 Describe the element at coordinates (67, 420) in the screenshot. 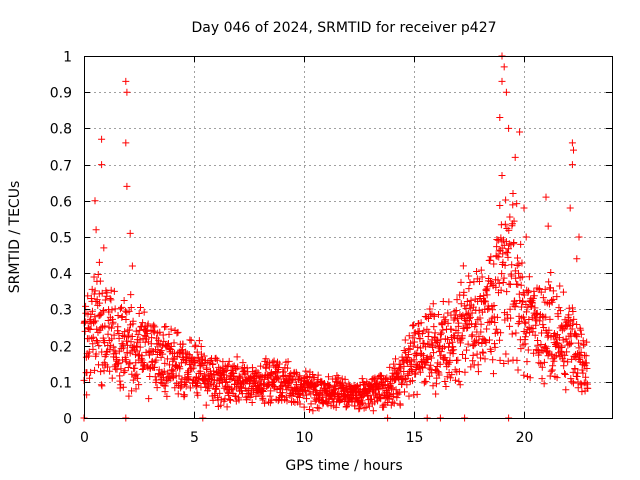

I see `y-tick-label: 0` at that location.